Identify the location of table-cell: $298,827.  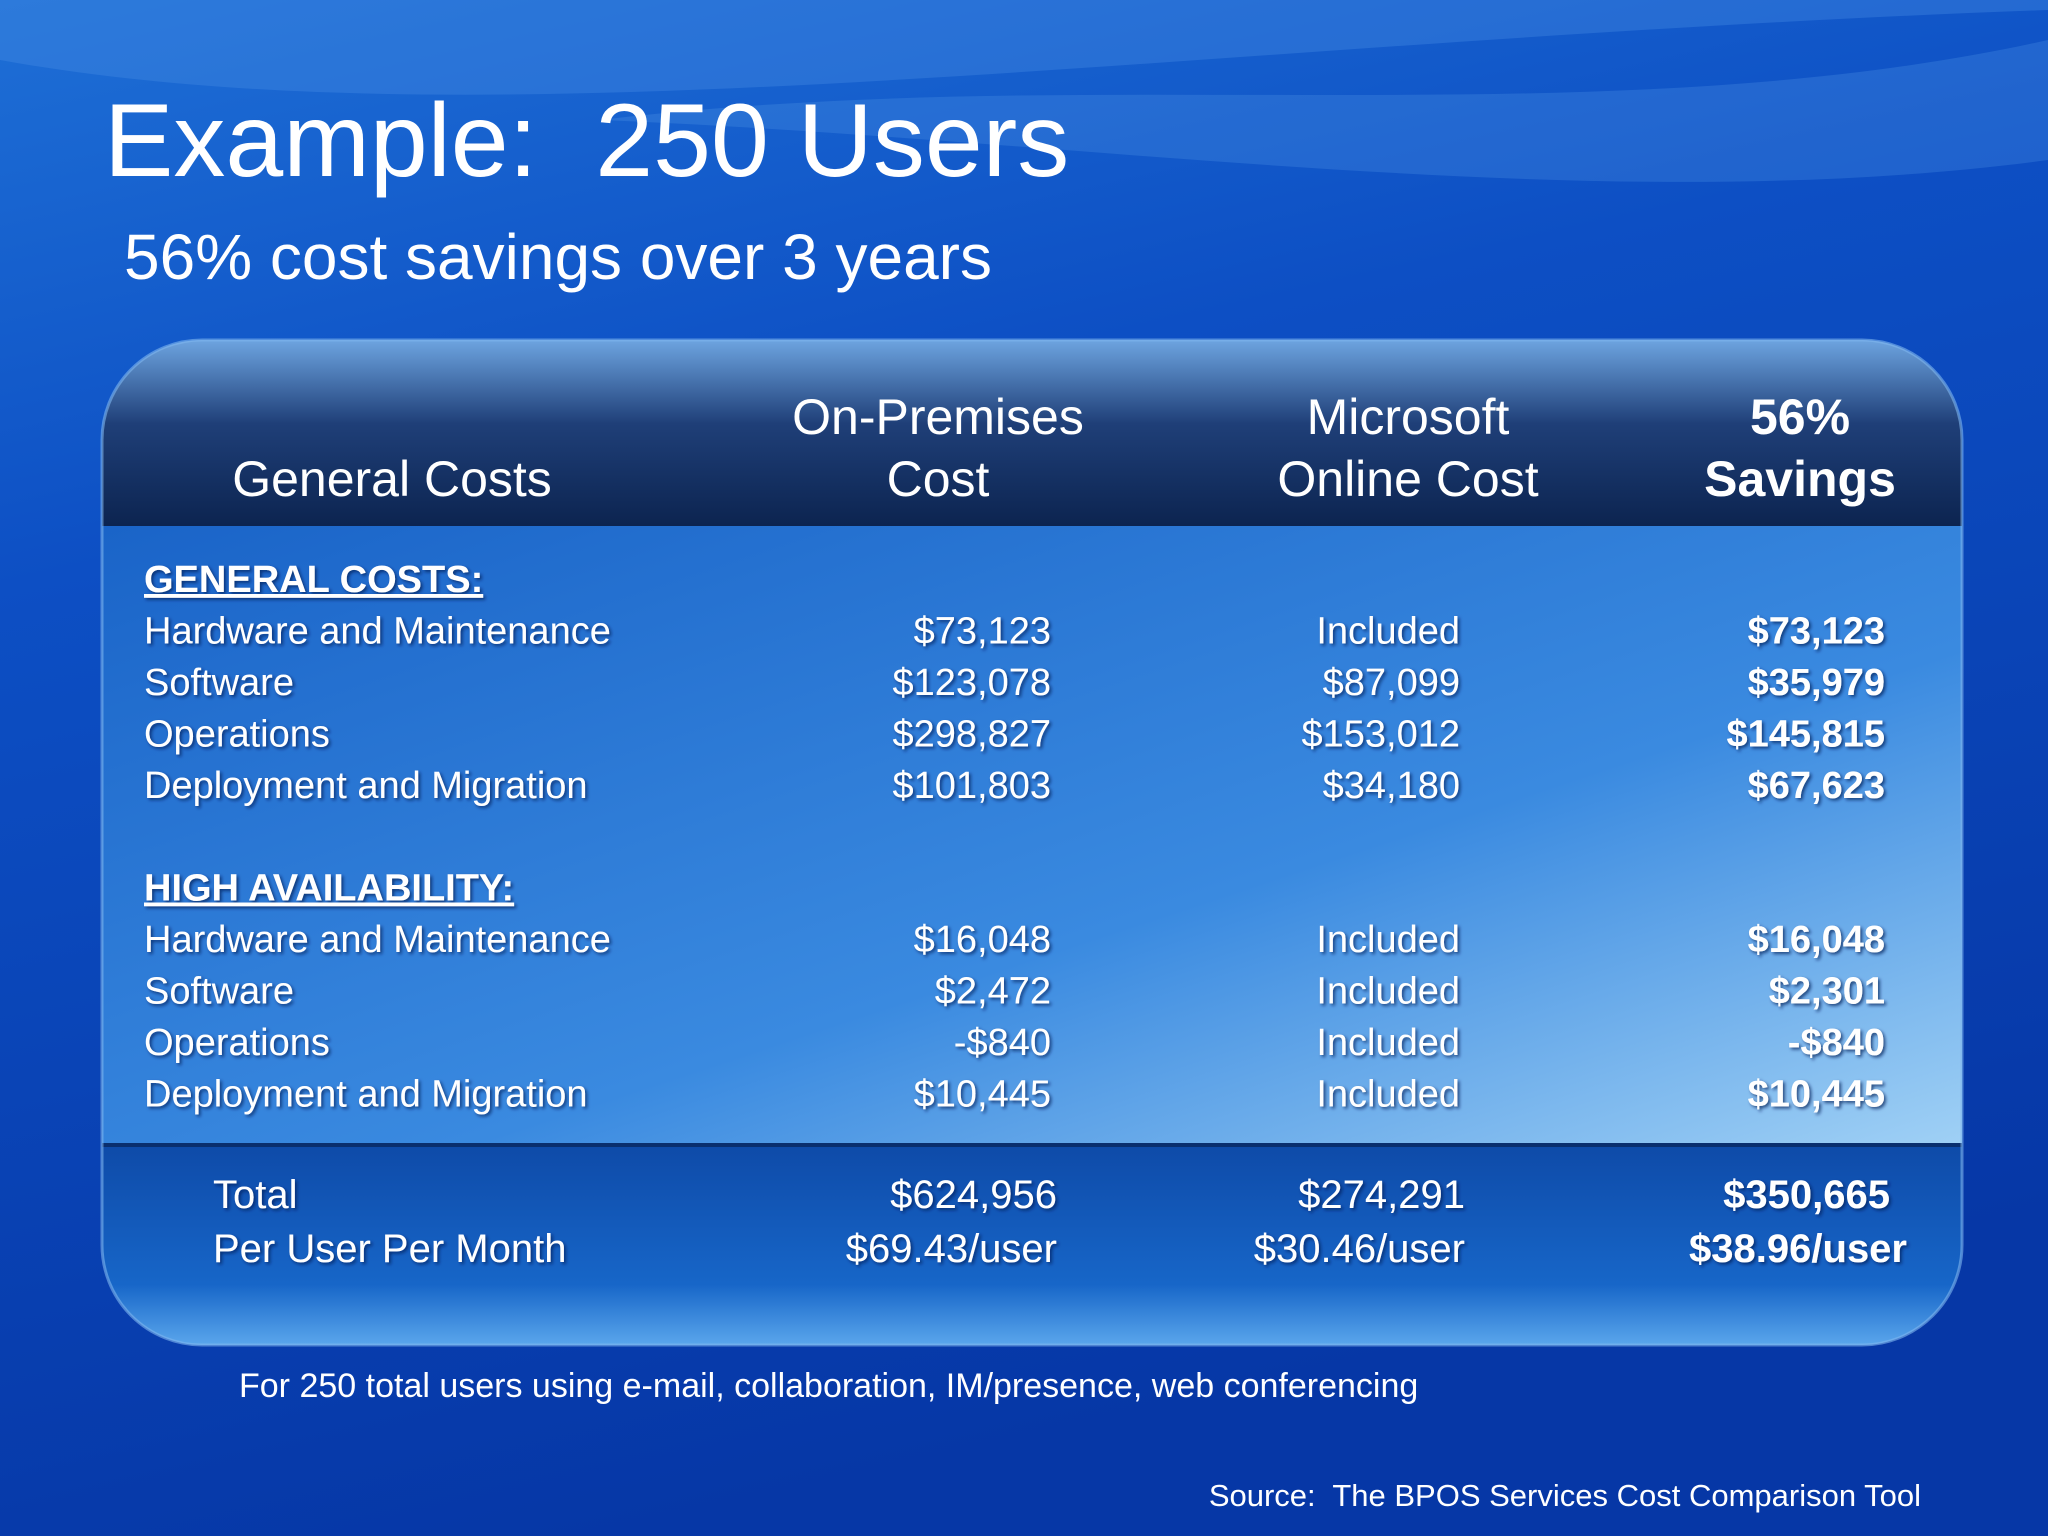
(972, 735).